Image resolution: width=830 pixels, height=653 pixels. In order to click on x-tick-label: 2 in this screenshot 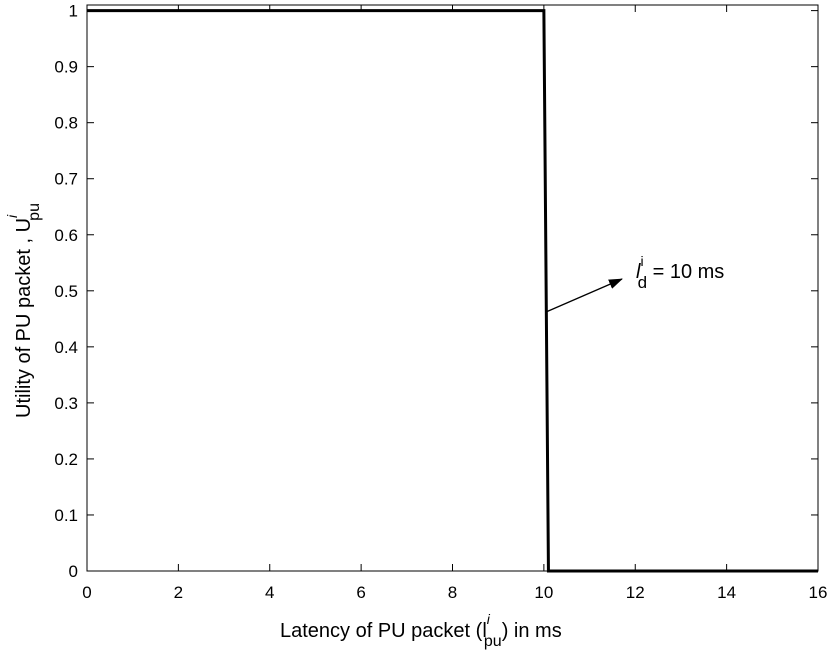, I will do `click(178, 592)`.